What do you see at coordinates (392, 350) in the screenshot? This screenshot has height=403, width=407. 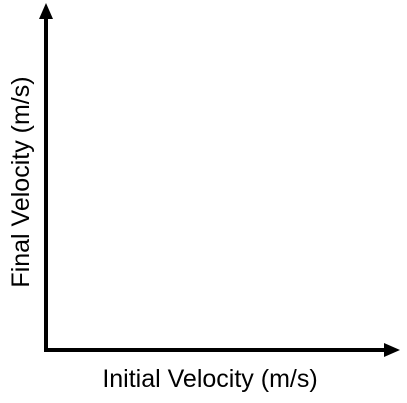 I see `x-axis-arrowhead` at bounding box center [392, 350].